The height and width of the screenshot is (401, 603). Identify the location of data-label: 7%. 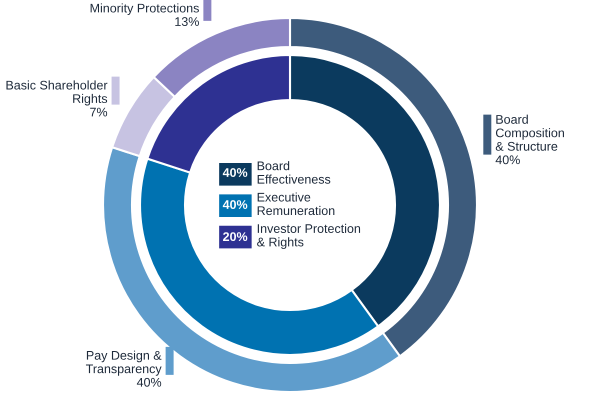
(99, 112).